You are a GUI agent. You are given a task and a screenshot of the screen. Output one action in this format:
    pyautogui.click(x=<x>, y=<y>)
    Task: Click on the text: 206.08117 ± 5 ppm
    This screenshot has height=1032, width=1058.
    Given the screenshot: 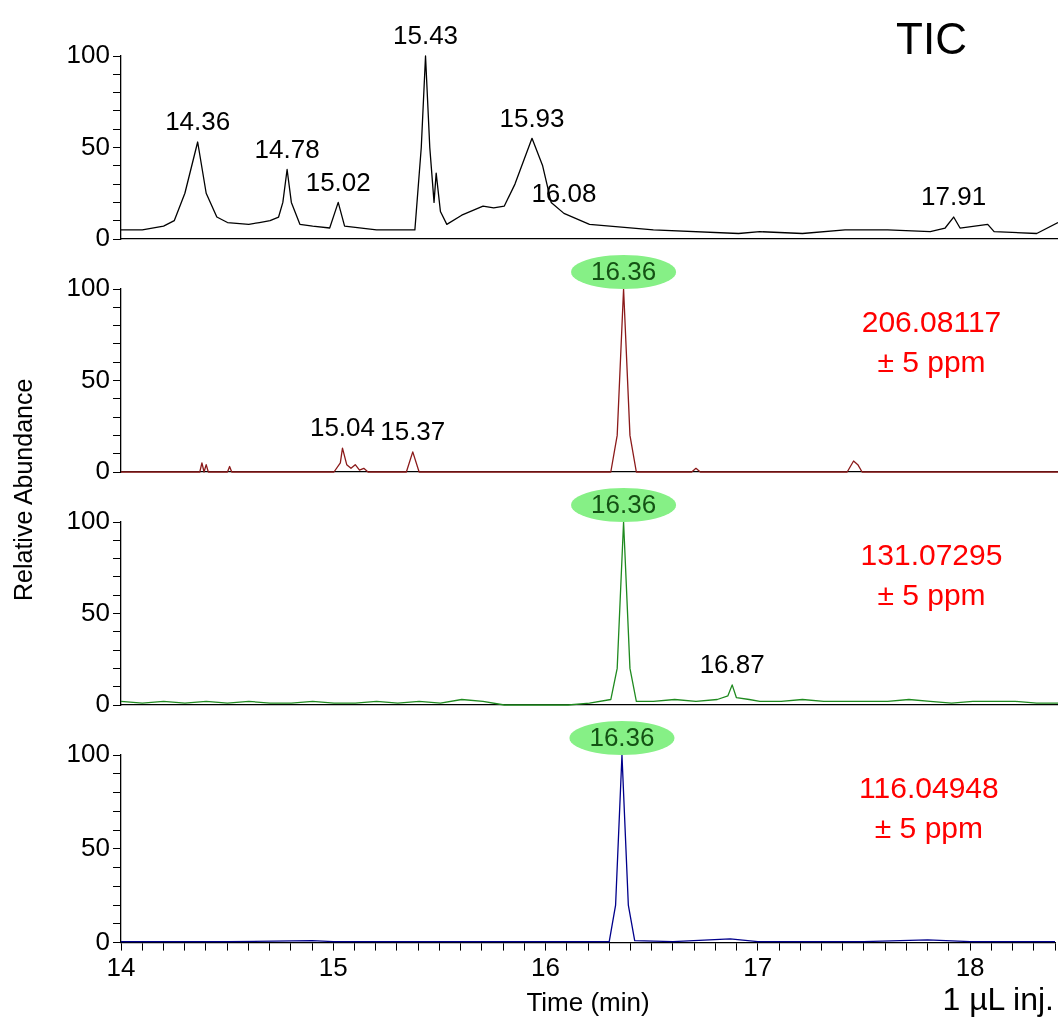 What is the action you would take?
    pyautogui.click(x=931, y=342)
    